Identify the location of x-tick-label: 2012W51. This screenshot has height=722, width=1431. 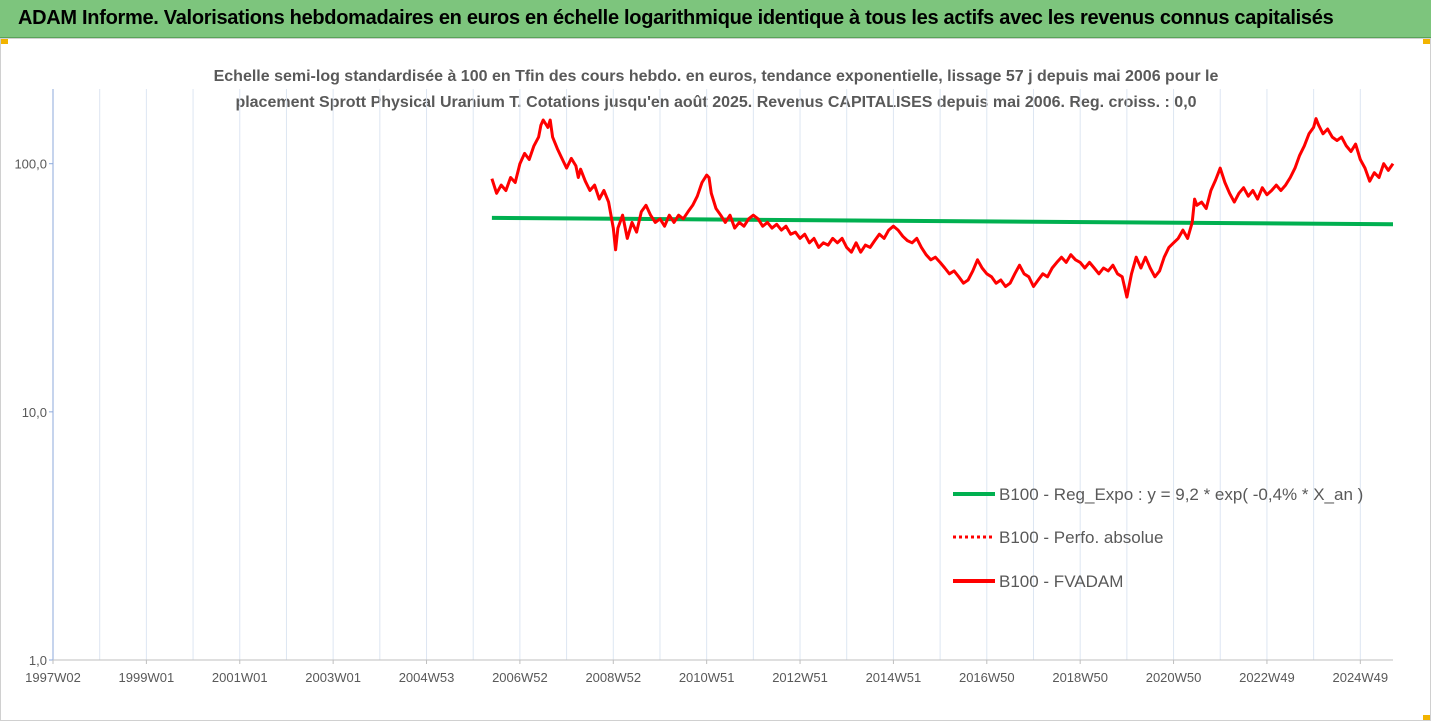
(800, 677).